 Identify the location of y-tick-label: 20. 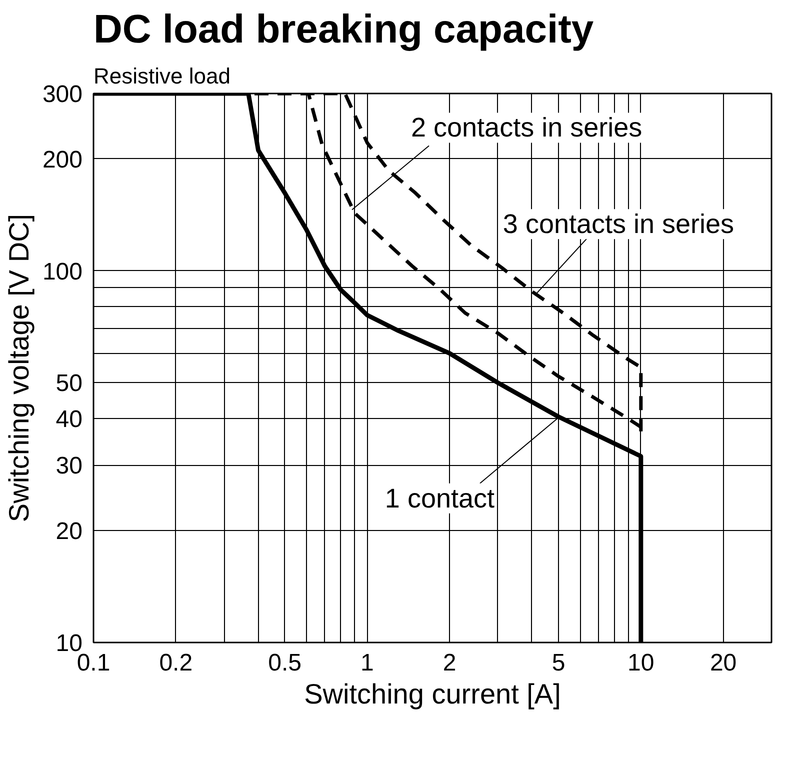
(69, 532).